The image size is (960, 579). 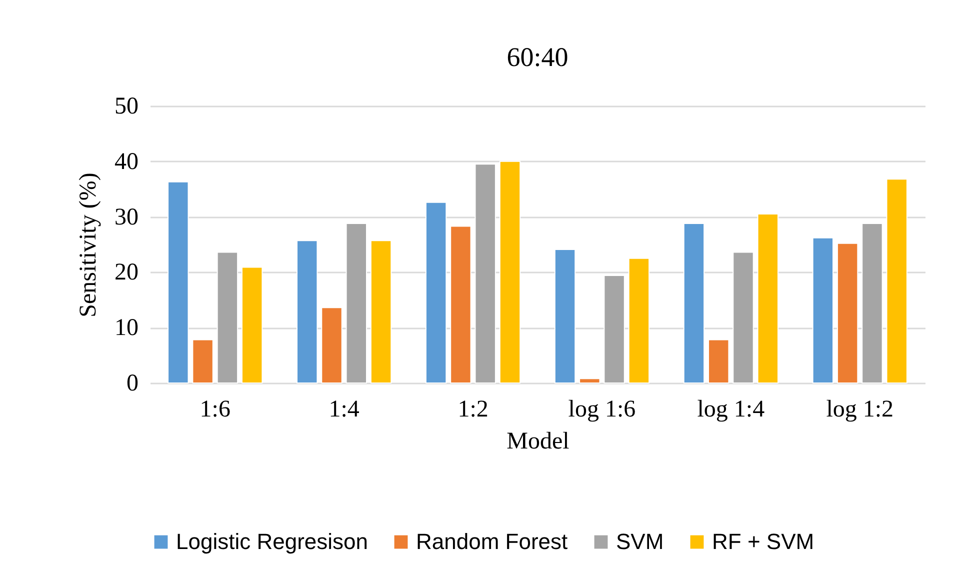 I want to click on legend-label: Random Forest, so click(x=492, y=541).